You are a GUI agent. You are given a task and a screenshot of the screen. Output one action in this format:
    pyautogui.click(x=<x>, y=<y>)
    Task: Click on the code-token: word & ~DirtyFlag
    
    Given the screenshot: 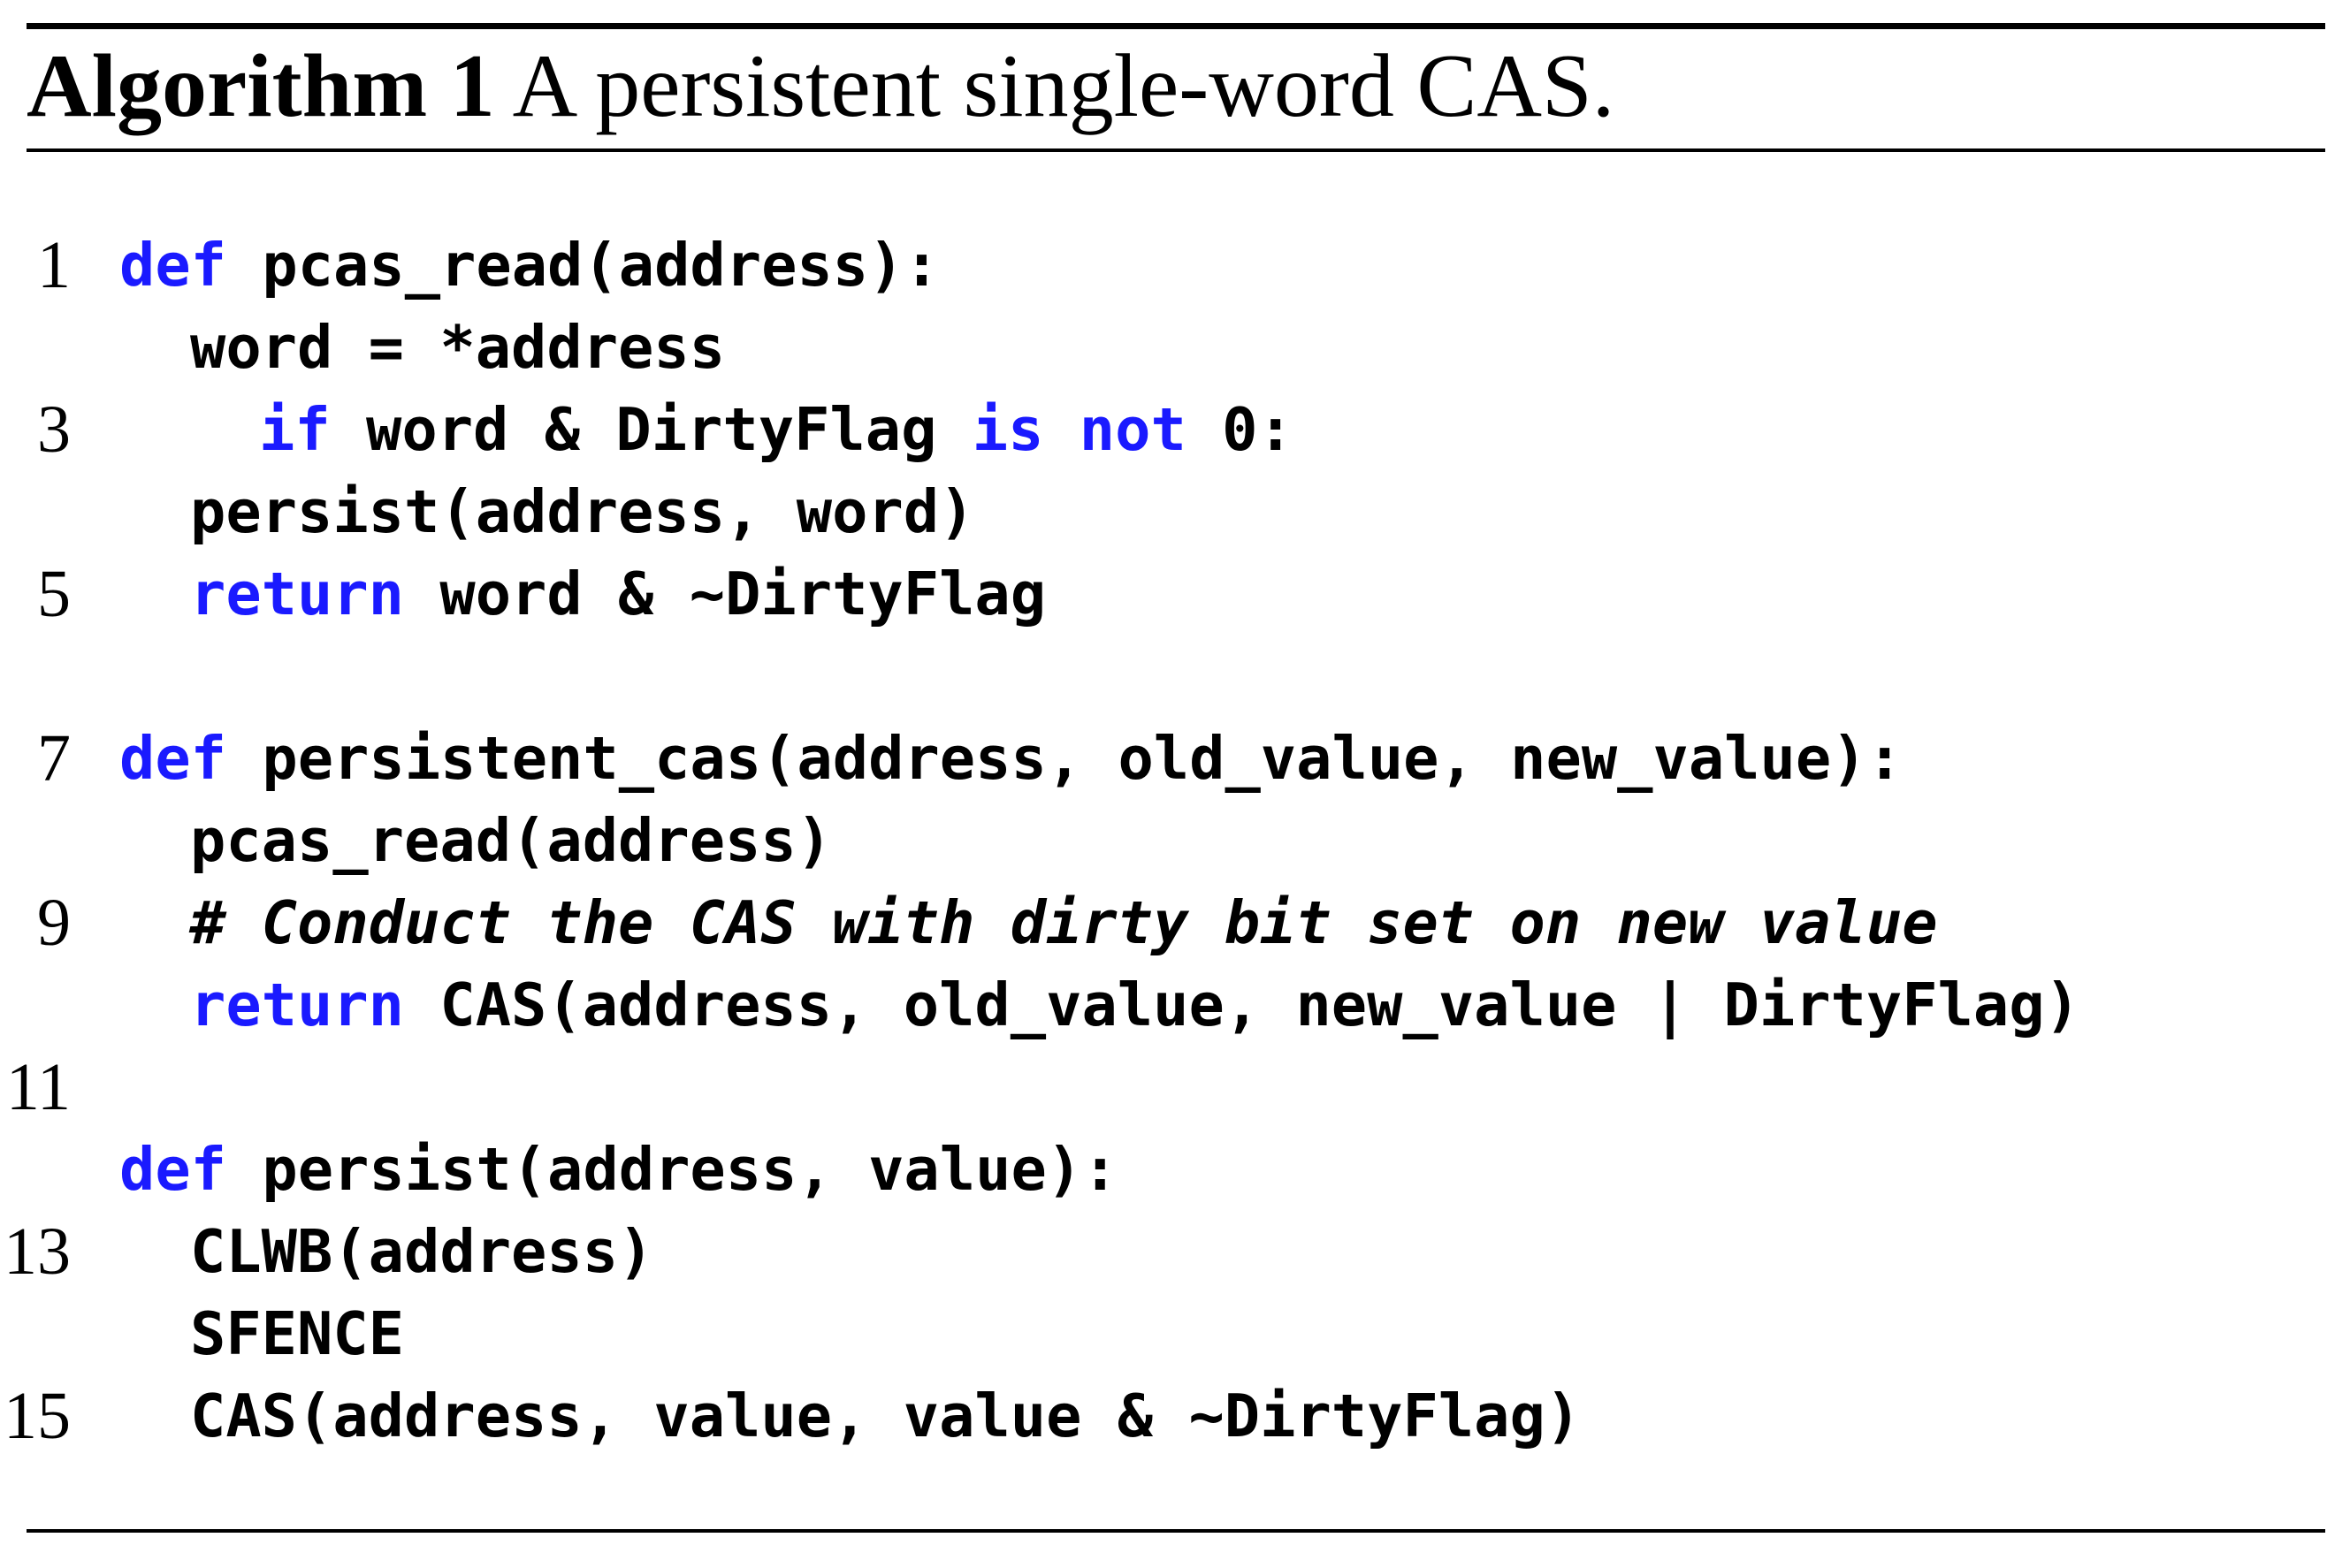 What is the action you would take?
    pyautogui.click(x=725, y=593)
    